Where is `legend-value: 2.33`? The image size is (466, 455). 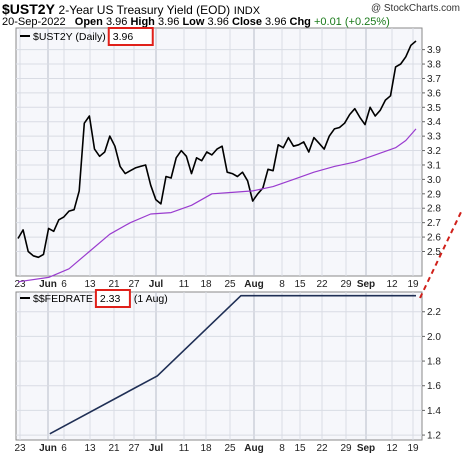
legend-value: 2.33 is located at coordinates (110, 299).